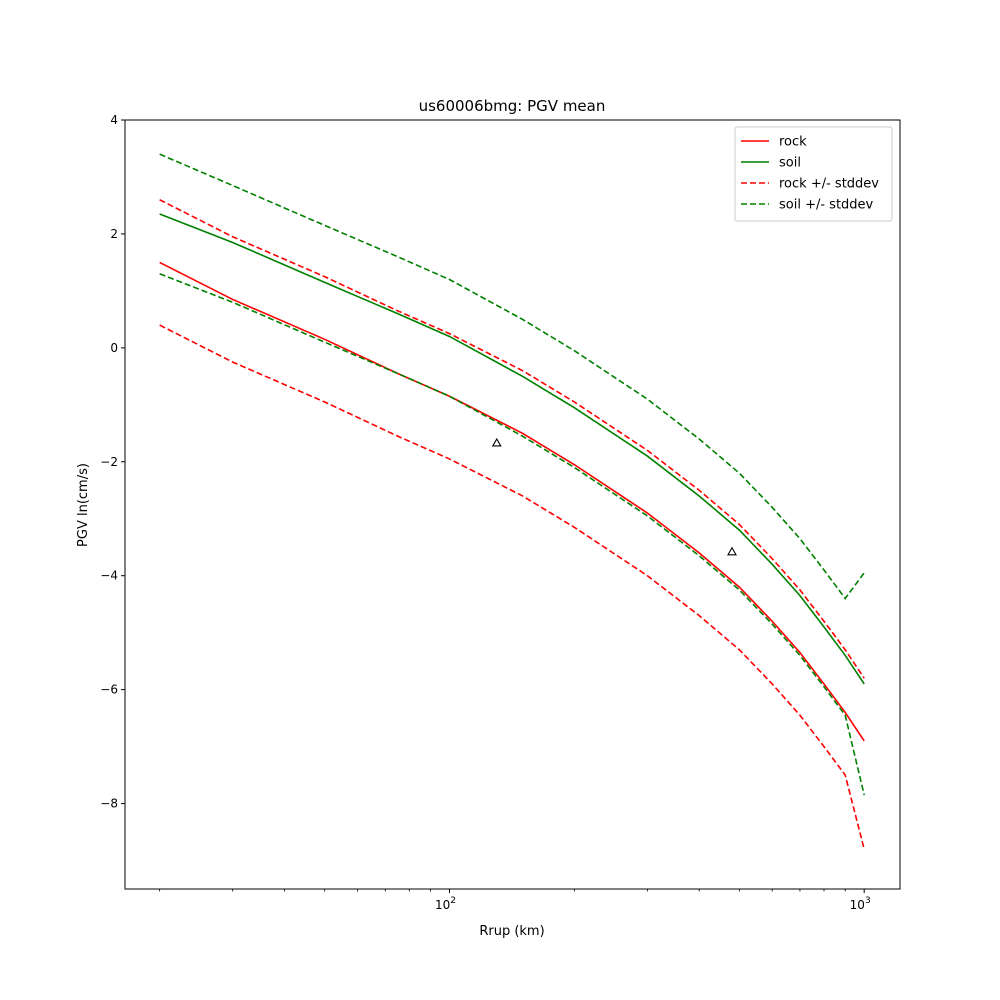 The width and height of the screenshot is (1000, 1000). What do you see at coordinates (109, 576) in the screenshot?
I see `y-tick-label-4: −4` at bounding box center [109, 576].